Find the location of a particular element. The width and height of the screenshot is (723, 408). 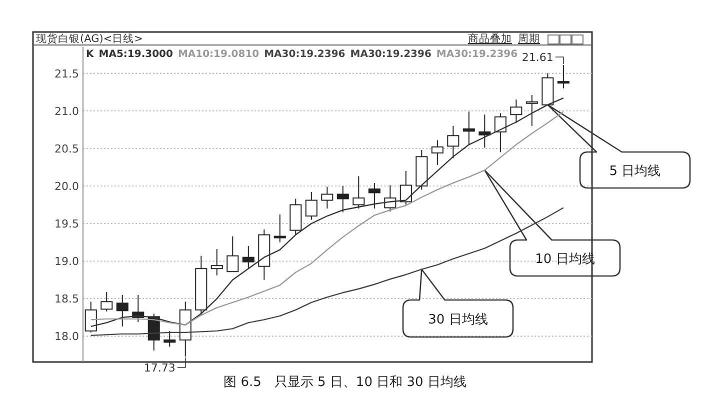

text: 5 日均线 is located at coordinates (635, 171).